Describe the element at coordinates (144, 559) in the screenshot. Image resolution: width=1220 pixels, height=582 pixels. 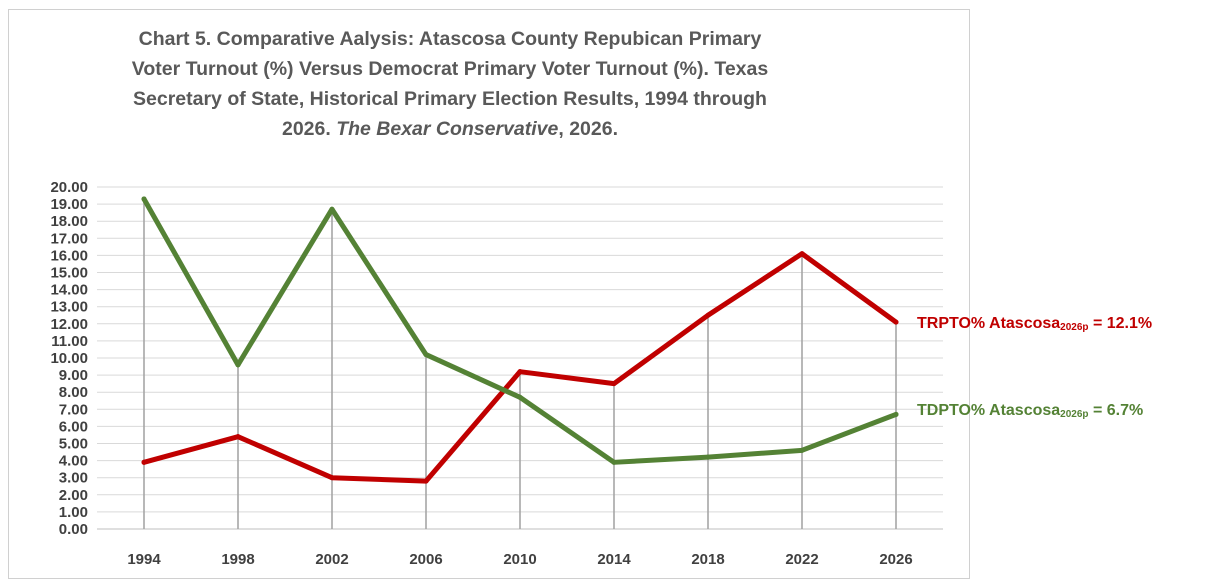
I see `x-tick-label: 1994` at that location.